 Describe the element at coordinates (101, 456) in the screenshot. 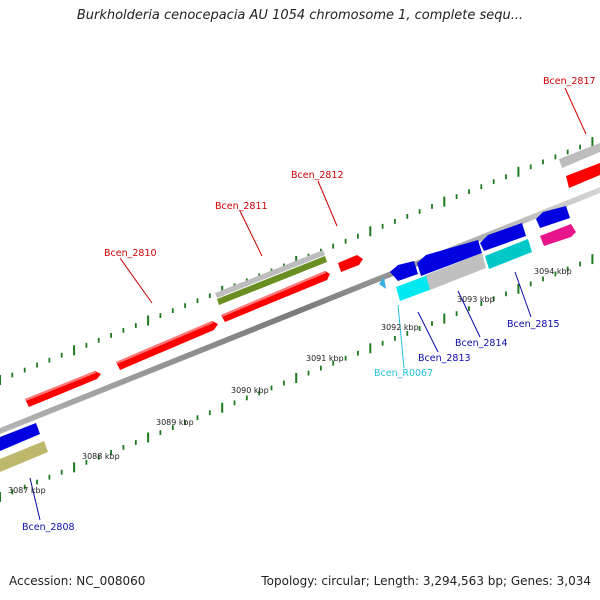

I see `tick-label: 3088 kbp` at that location.